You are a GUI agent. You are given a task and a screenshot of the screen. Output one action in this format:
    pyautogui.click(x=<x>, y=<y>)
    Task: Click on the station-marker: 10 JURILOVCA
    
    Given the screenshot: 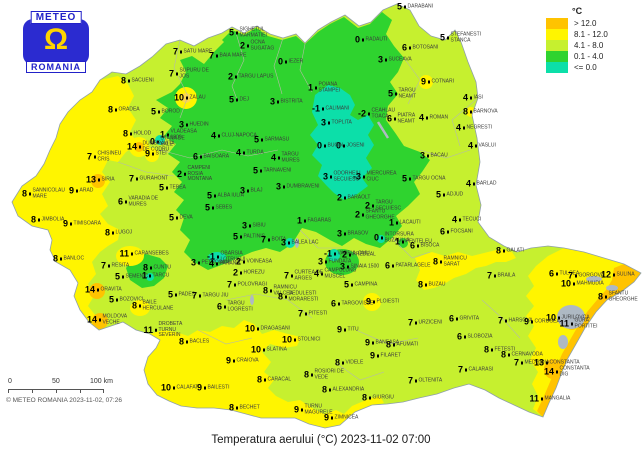 What is the action you would take?
    pyautogui.click(x=566, y=317)
    